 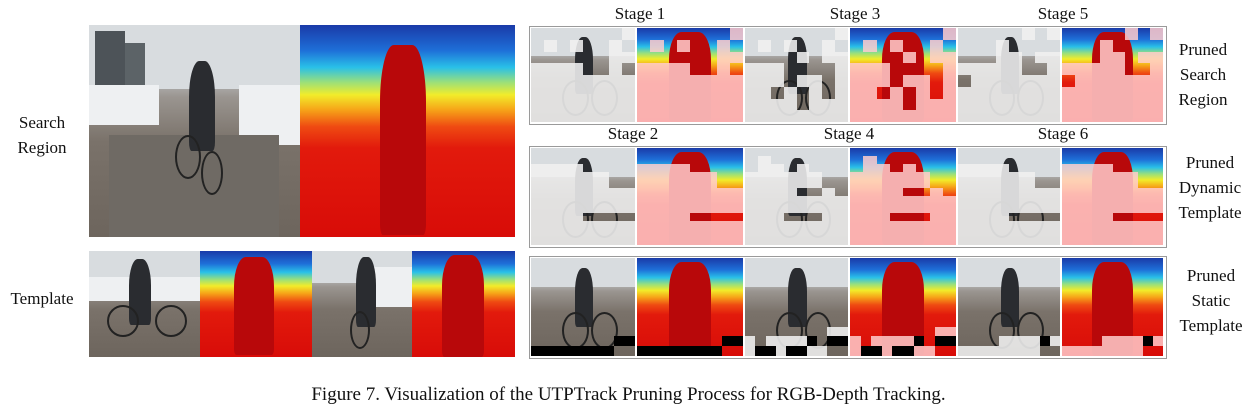 I want to click on pruned-dynamic-template-label: Pruned Dynamic Template, so click(x=1210, y=187).